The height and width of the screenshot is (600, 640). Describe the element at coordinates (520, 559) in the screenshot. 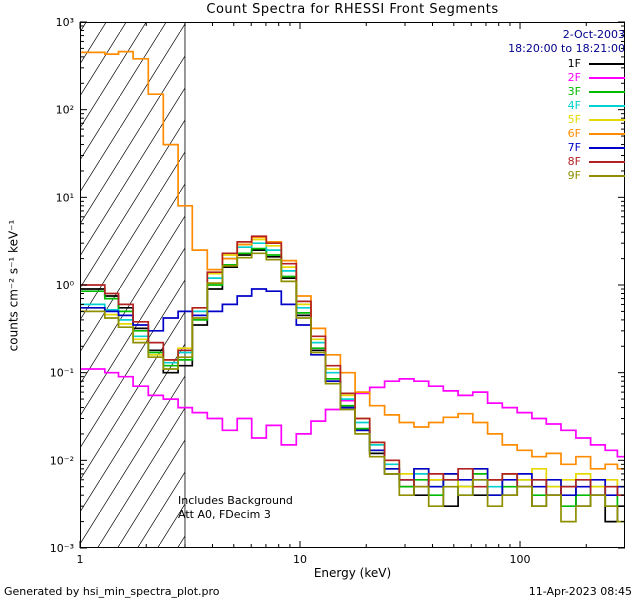

I see `x-tick-label: 100` at that location.